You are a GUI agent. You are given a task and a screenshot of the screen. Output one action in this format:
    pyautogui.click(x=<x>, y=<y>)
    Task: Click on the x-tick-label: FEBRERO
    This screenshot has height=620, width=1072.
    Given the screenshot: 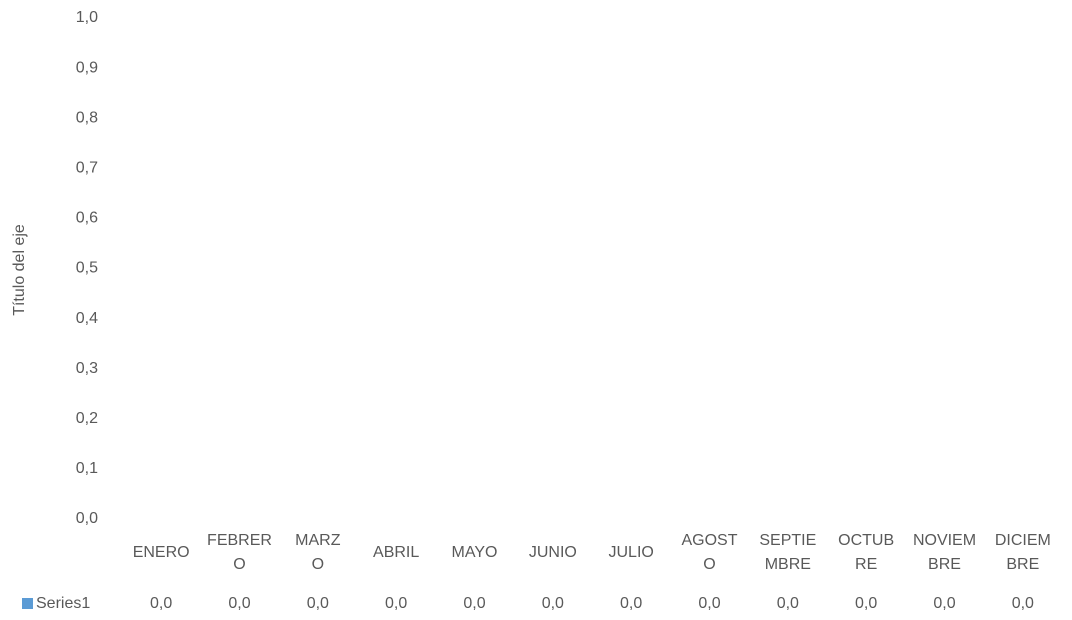 What is the action you would take?
    pyautogui.click(x=239, y=552)
    